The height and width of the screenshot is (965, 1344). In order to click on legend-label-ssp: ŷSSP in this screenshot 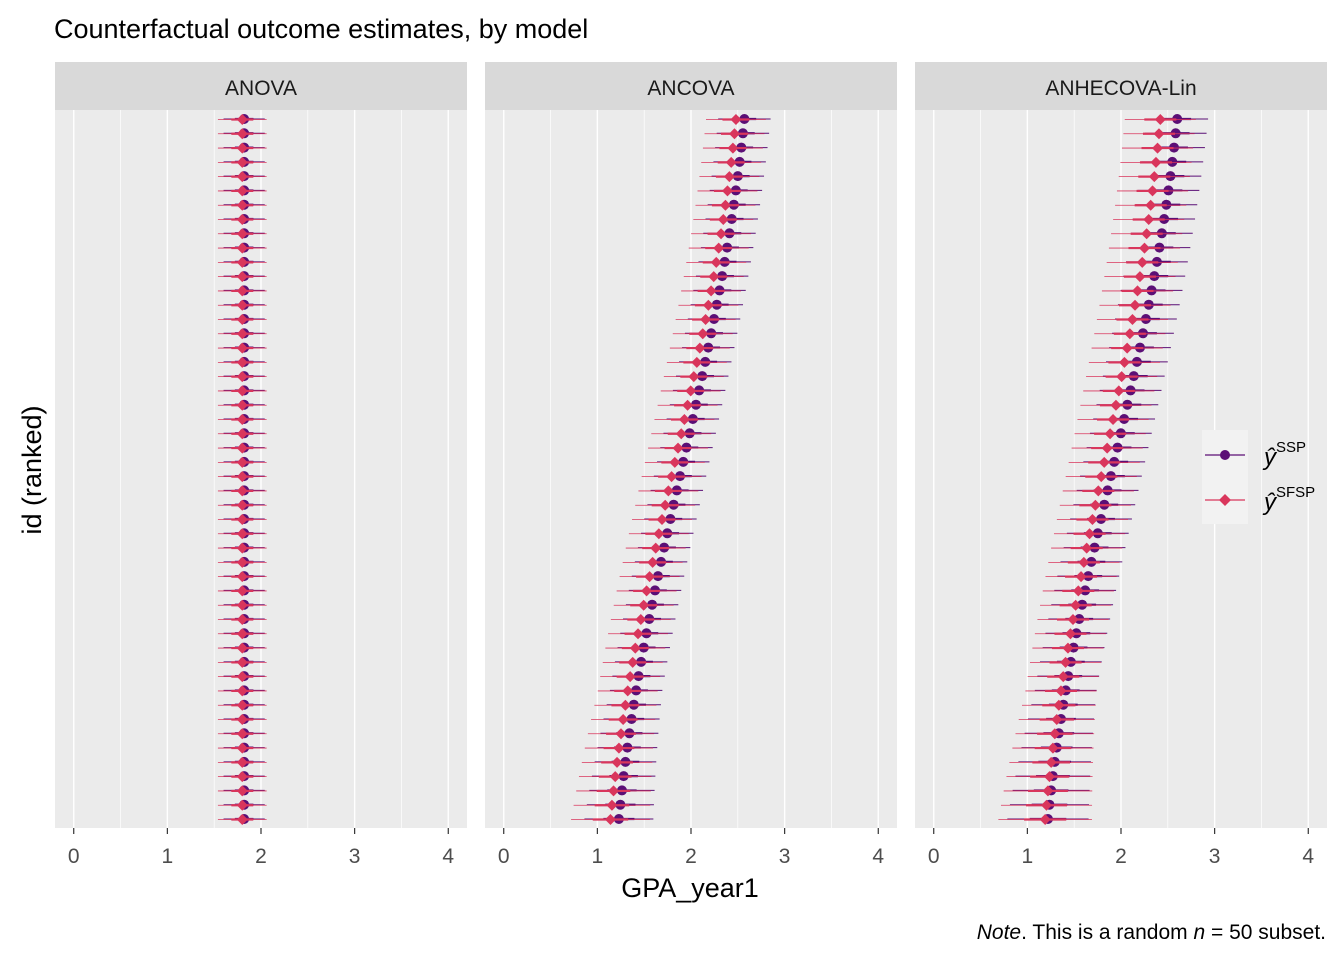, I will do `click(1284, 455)`.